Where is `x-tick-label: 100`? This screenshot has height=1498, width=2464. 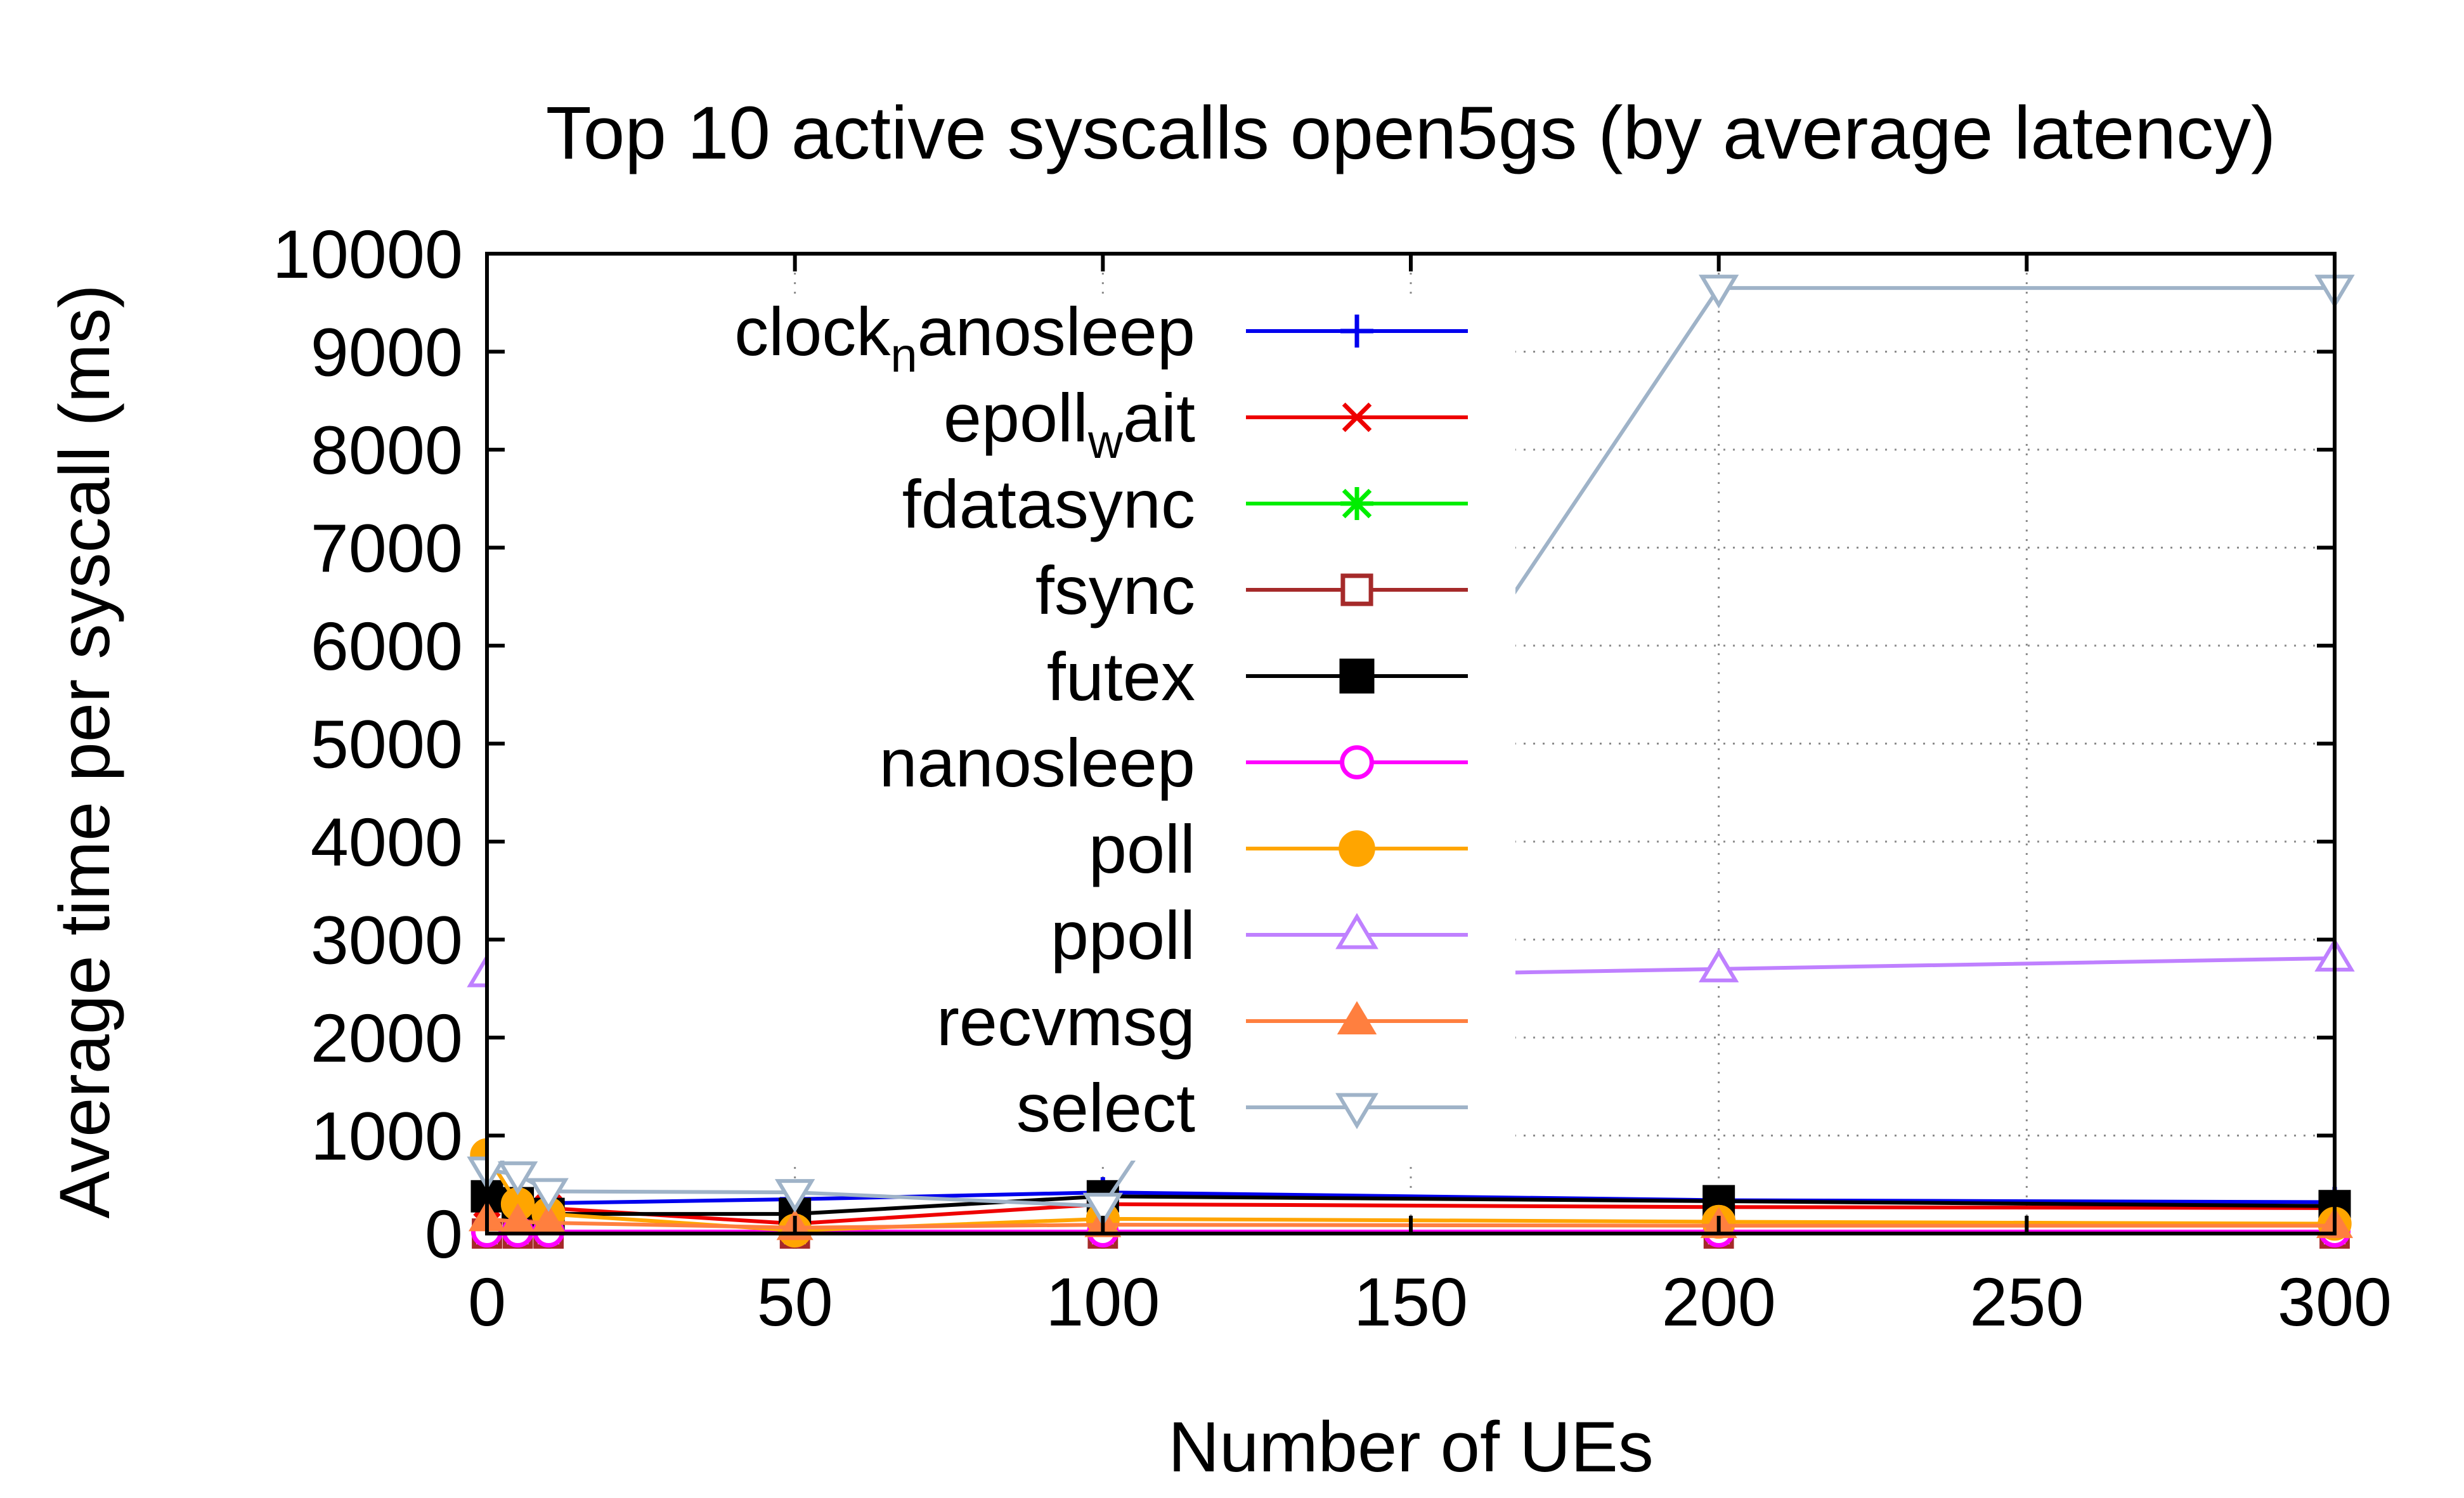 x-tick-label: 100 is located at coordinates (1103, 1301).